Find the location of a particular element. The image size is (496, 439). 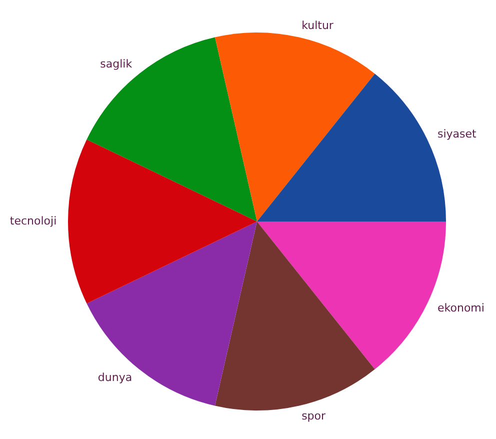

slice-label: spor is located at coordinates (314, 416).